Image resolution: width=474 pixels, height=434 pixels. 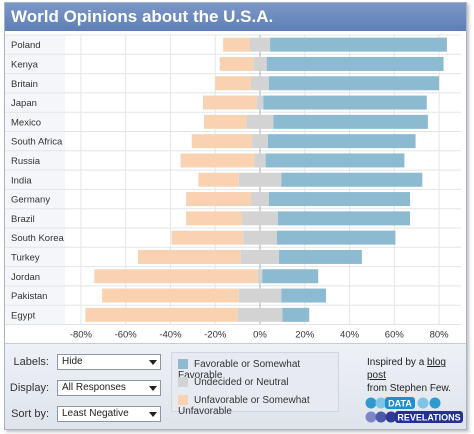 I want to click on display-select: All Responses, so click(x=109, y=388).